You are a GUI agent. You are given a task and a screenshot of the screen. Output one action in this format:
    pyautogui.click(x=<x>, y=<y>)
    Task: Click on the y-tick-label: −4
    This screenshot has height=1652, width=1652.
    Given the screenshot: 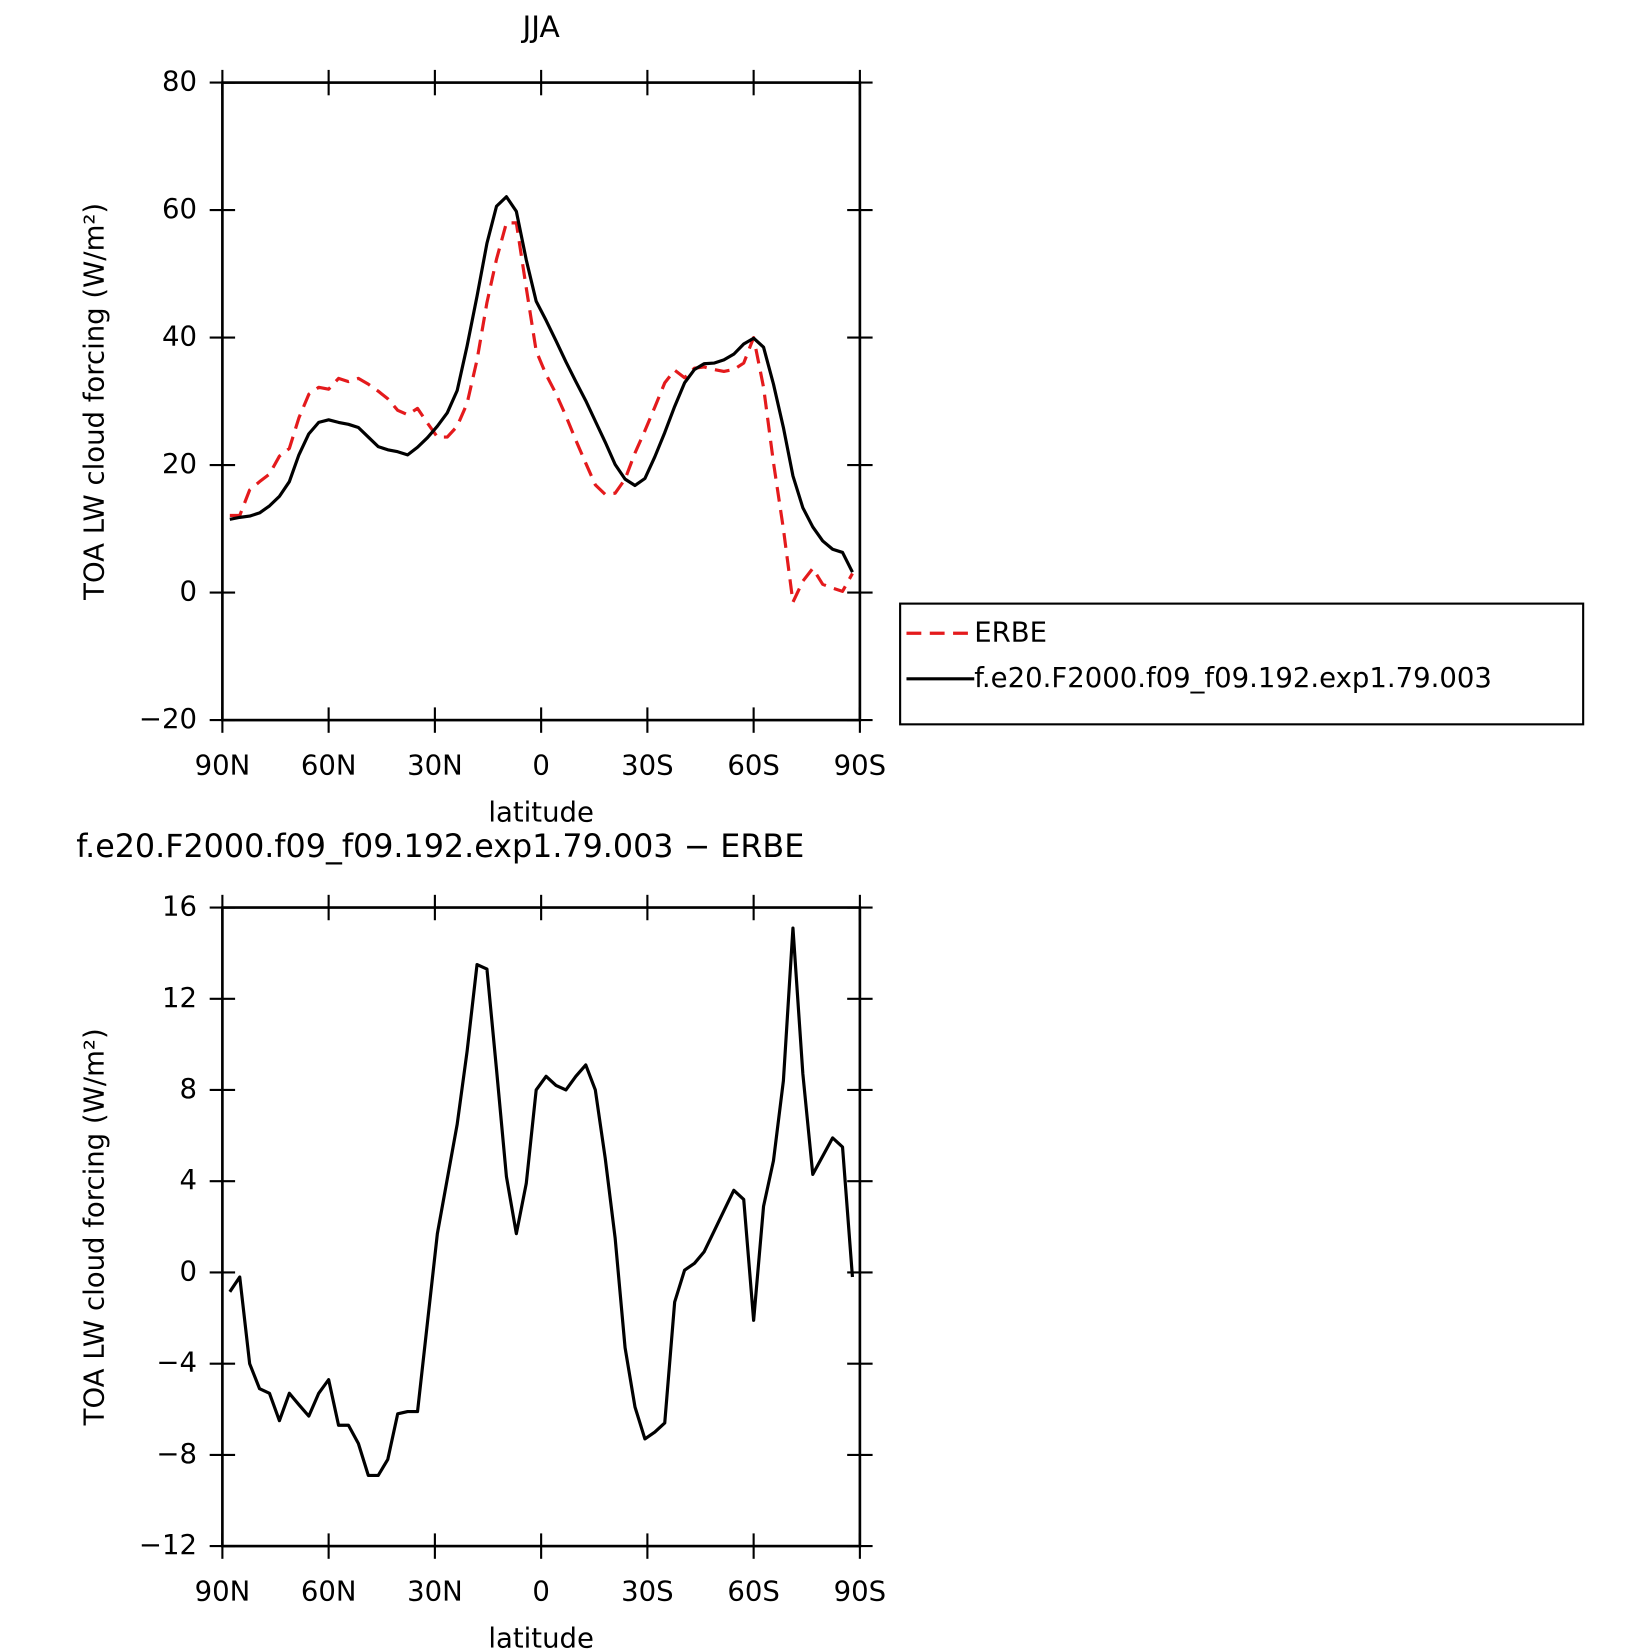 What is the action you would take?
    pyautogui.click(x=176, y=1363)
    